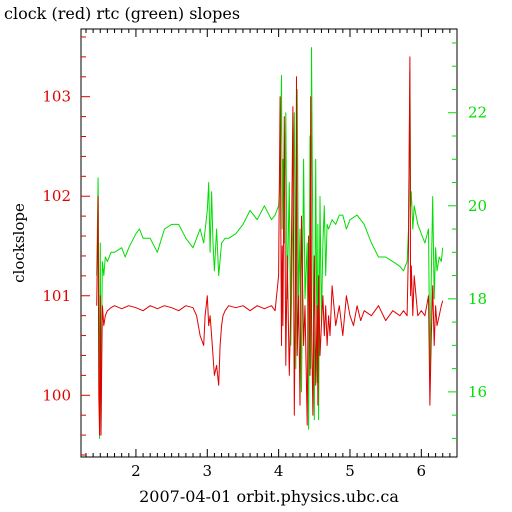 The width and height of the screenshot is (512, 512). I want to click on x-tick-label: 5, so click(350, 471).